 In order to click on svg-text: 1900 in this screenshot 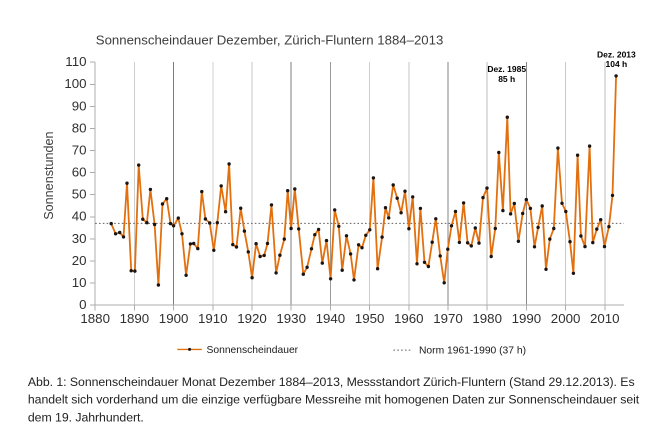, I will do `click(174, 318)`.